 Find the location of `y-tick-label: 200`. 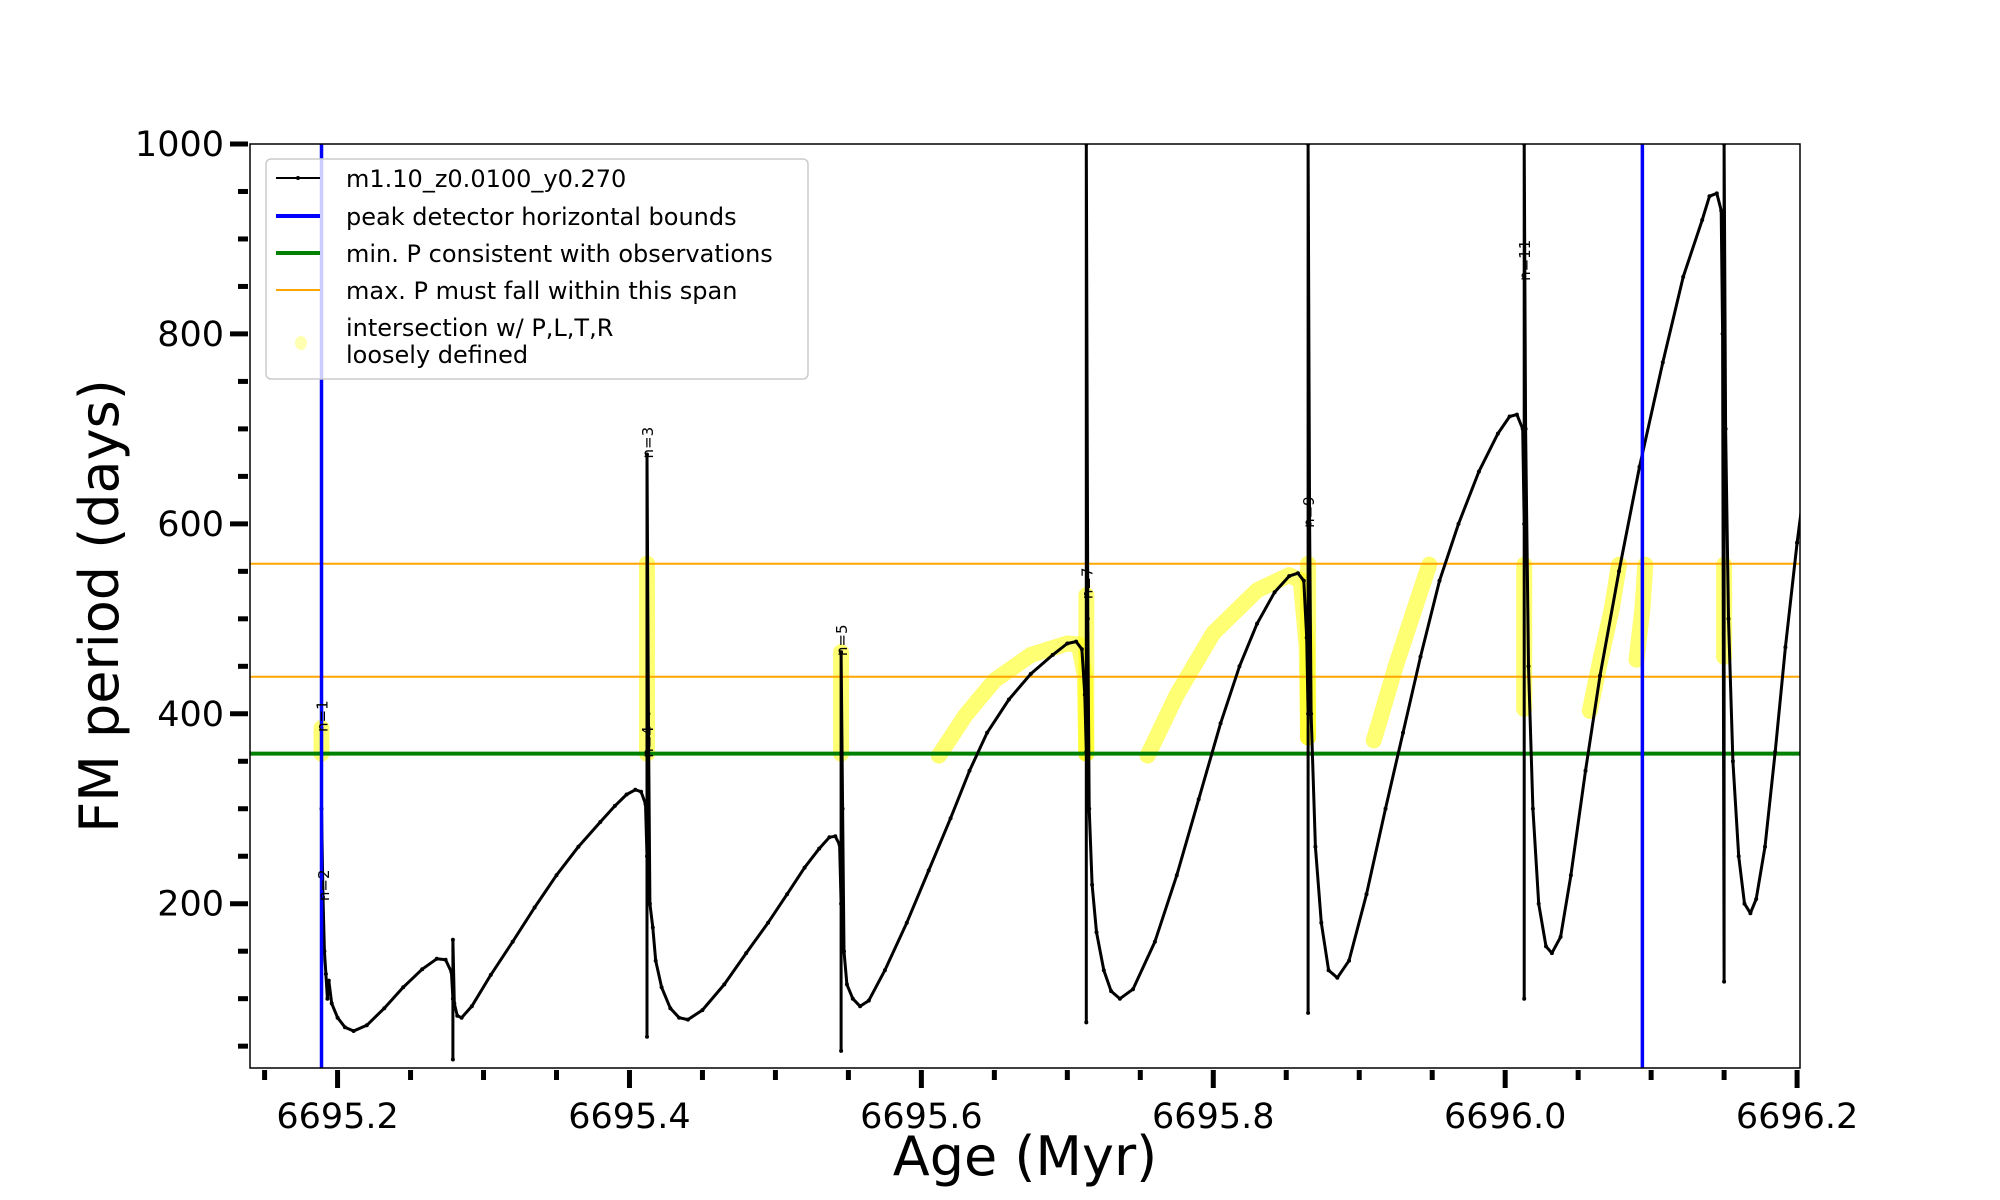

y-tick-label: 200 is located at coordinates (190, 905).